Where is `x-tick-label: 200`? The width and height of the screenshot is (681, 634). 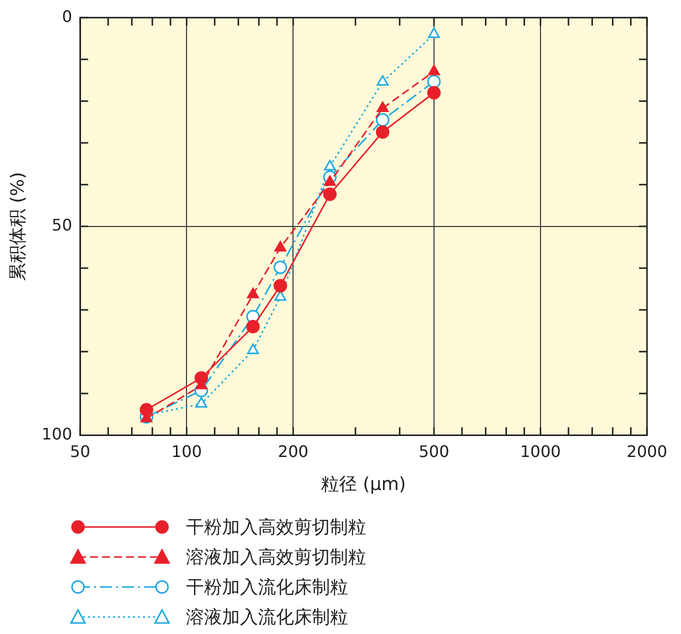 x-tick-label: 200 is located at coordinates (293, 451).